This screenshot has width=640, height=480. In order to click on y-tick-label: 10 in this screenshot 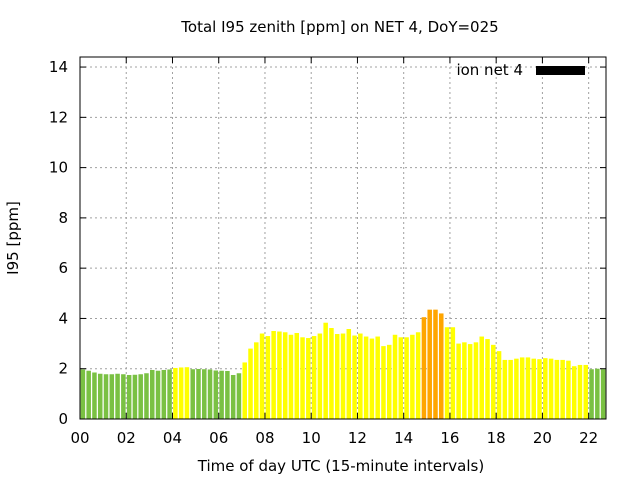, I will do `click(58, 168)`.